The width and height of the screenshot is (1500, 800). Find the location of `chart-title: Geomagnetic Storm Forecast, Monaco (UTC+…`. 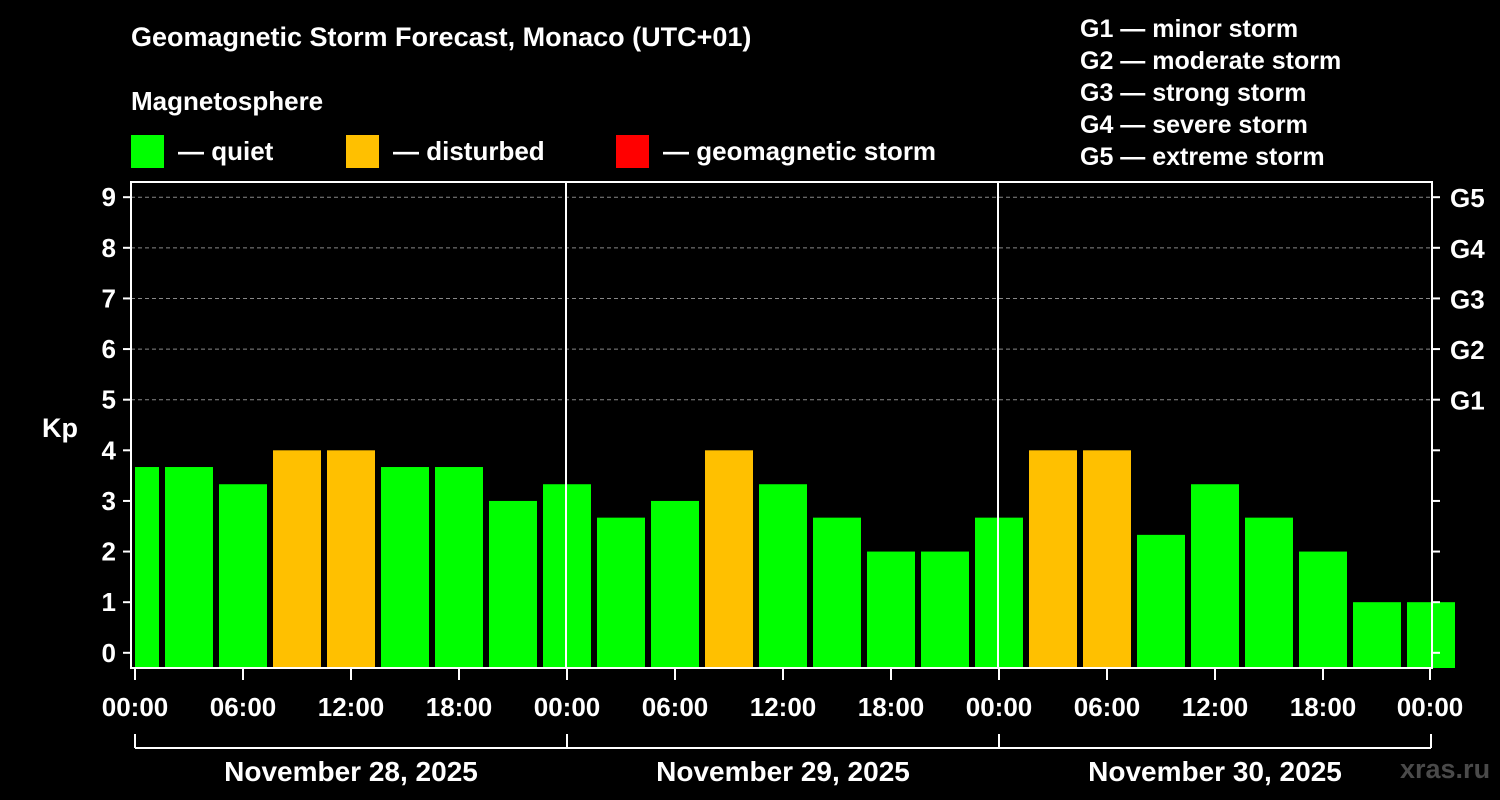

chart-title: Geomagnetic Storm Forecast, Monaco (UTC+… is located at coordinates (441, 37).